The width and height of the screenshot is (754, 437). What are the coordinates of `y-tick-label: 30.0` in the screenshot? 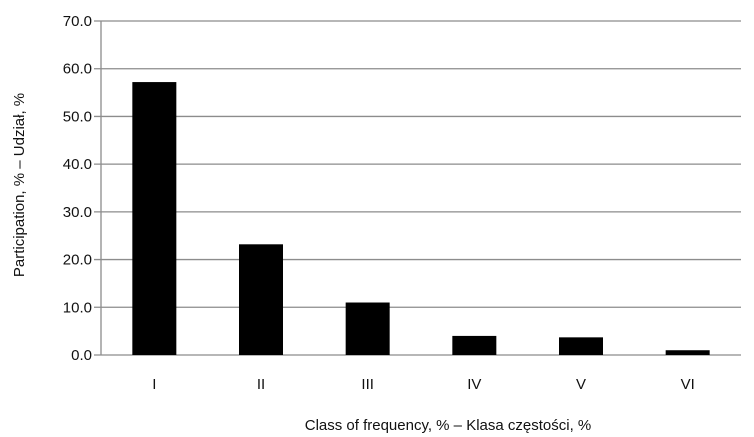 It's located at (77, 212).